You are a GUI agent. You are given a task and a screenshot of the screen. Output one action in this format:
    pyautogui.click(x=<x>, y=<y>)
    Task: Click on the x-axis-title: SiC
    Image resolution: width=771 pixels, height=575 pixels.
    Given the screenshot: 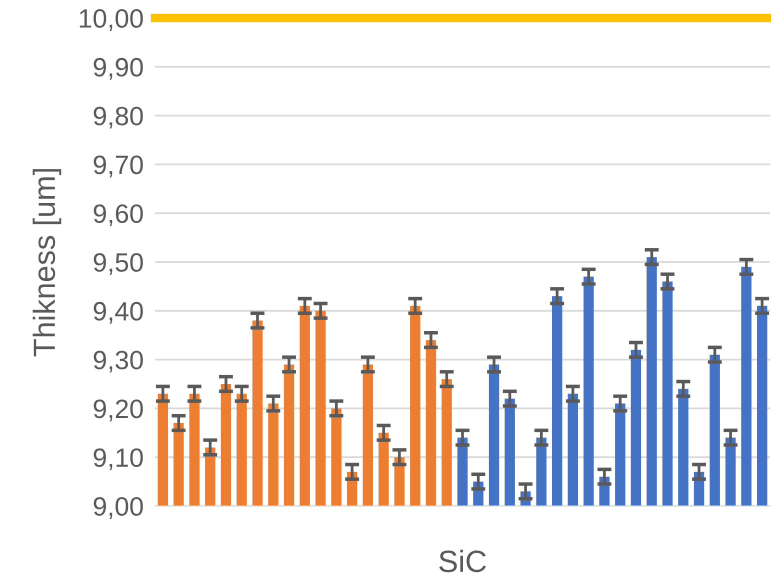 What is the action you would take?
    pyautogui.click(x=462, y=561)
    